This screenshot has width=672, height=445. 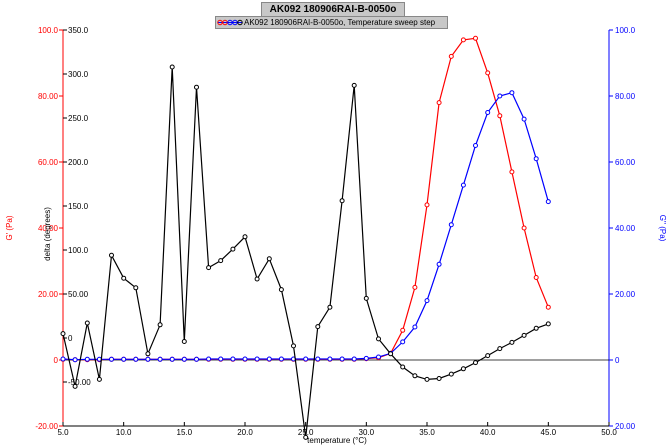 What do you see at coordinates (79, 382) in the screenshot?
I see `y-inner-tick-label: -50.00` at bounding box center [79, 382].